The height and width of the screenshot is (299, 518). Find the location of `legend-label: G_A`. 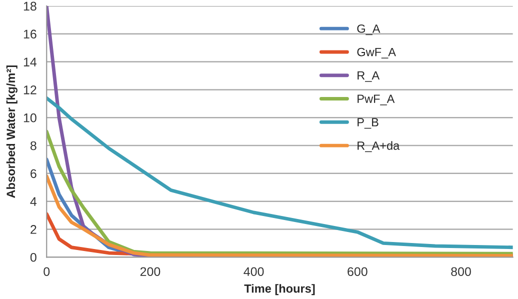

legend-label: G_A is located at coordinates (368, 30).